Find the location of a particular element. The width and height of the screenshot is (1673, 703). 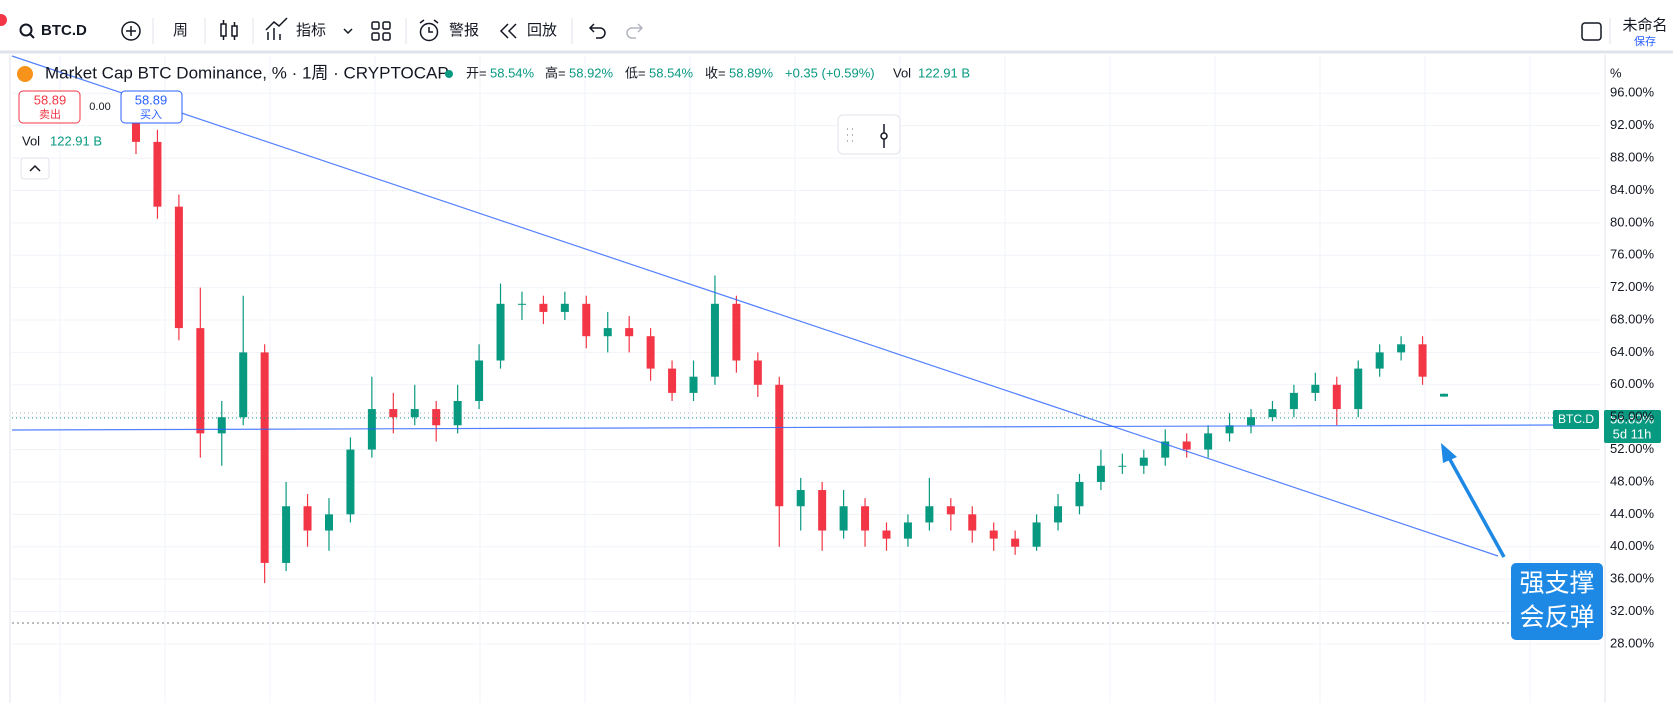

price-tag-value: 58.89% is located at coordinates (1632, 418).